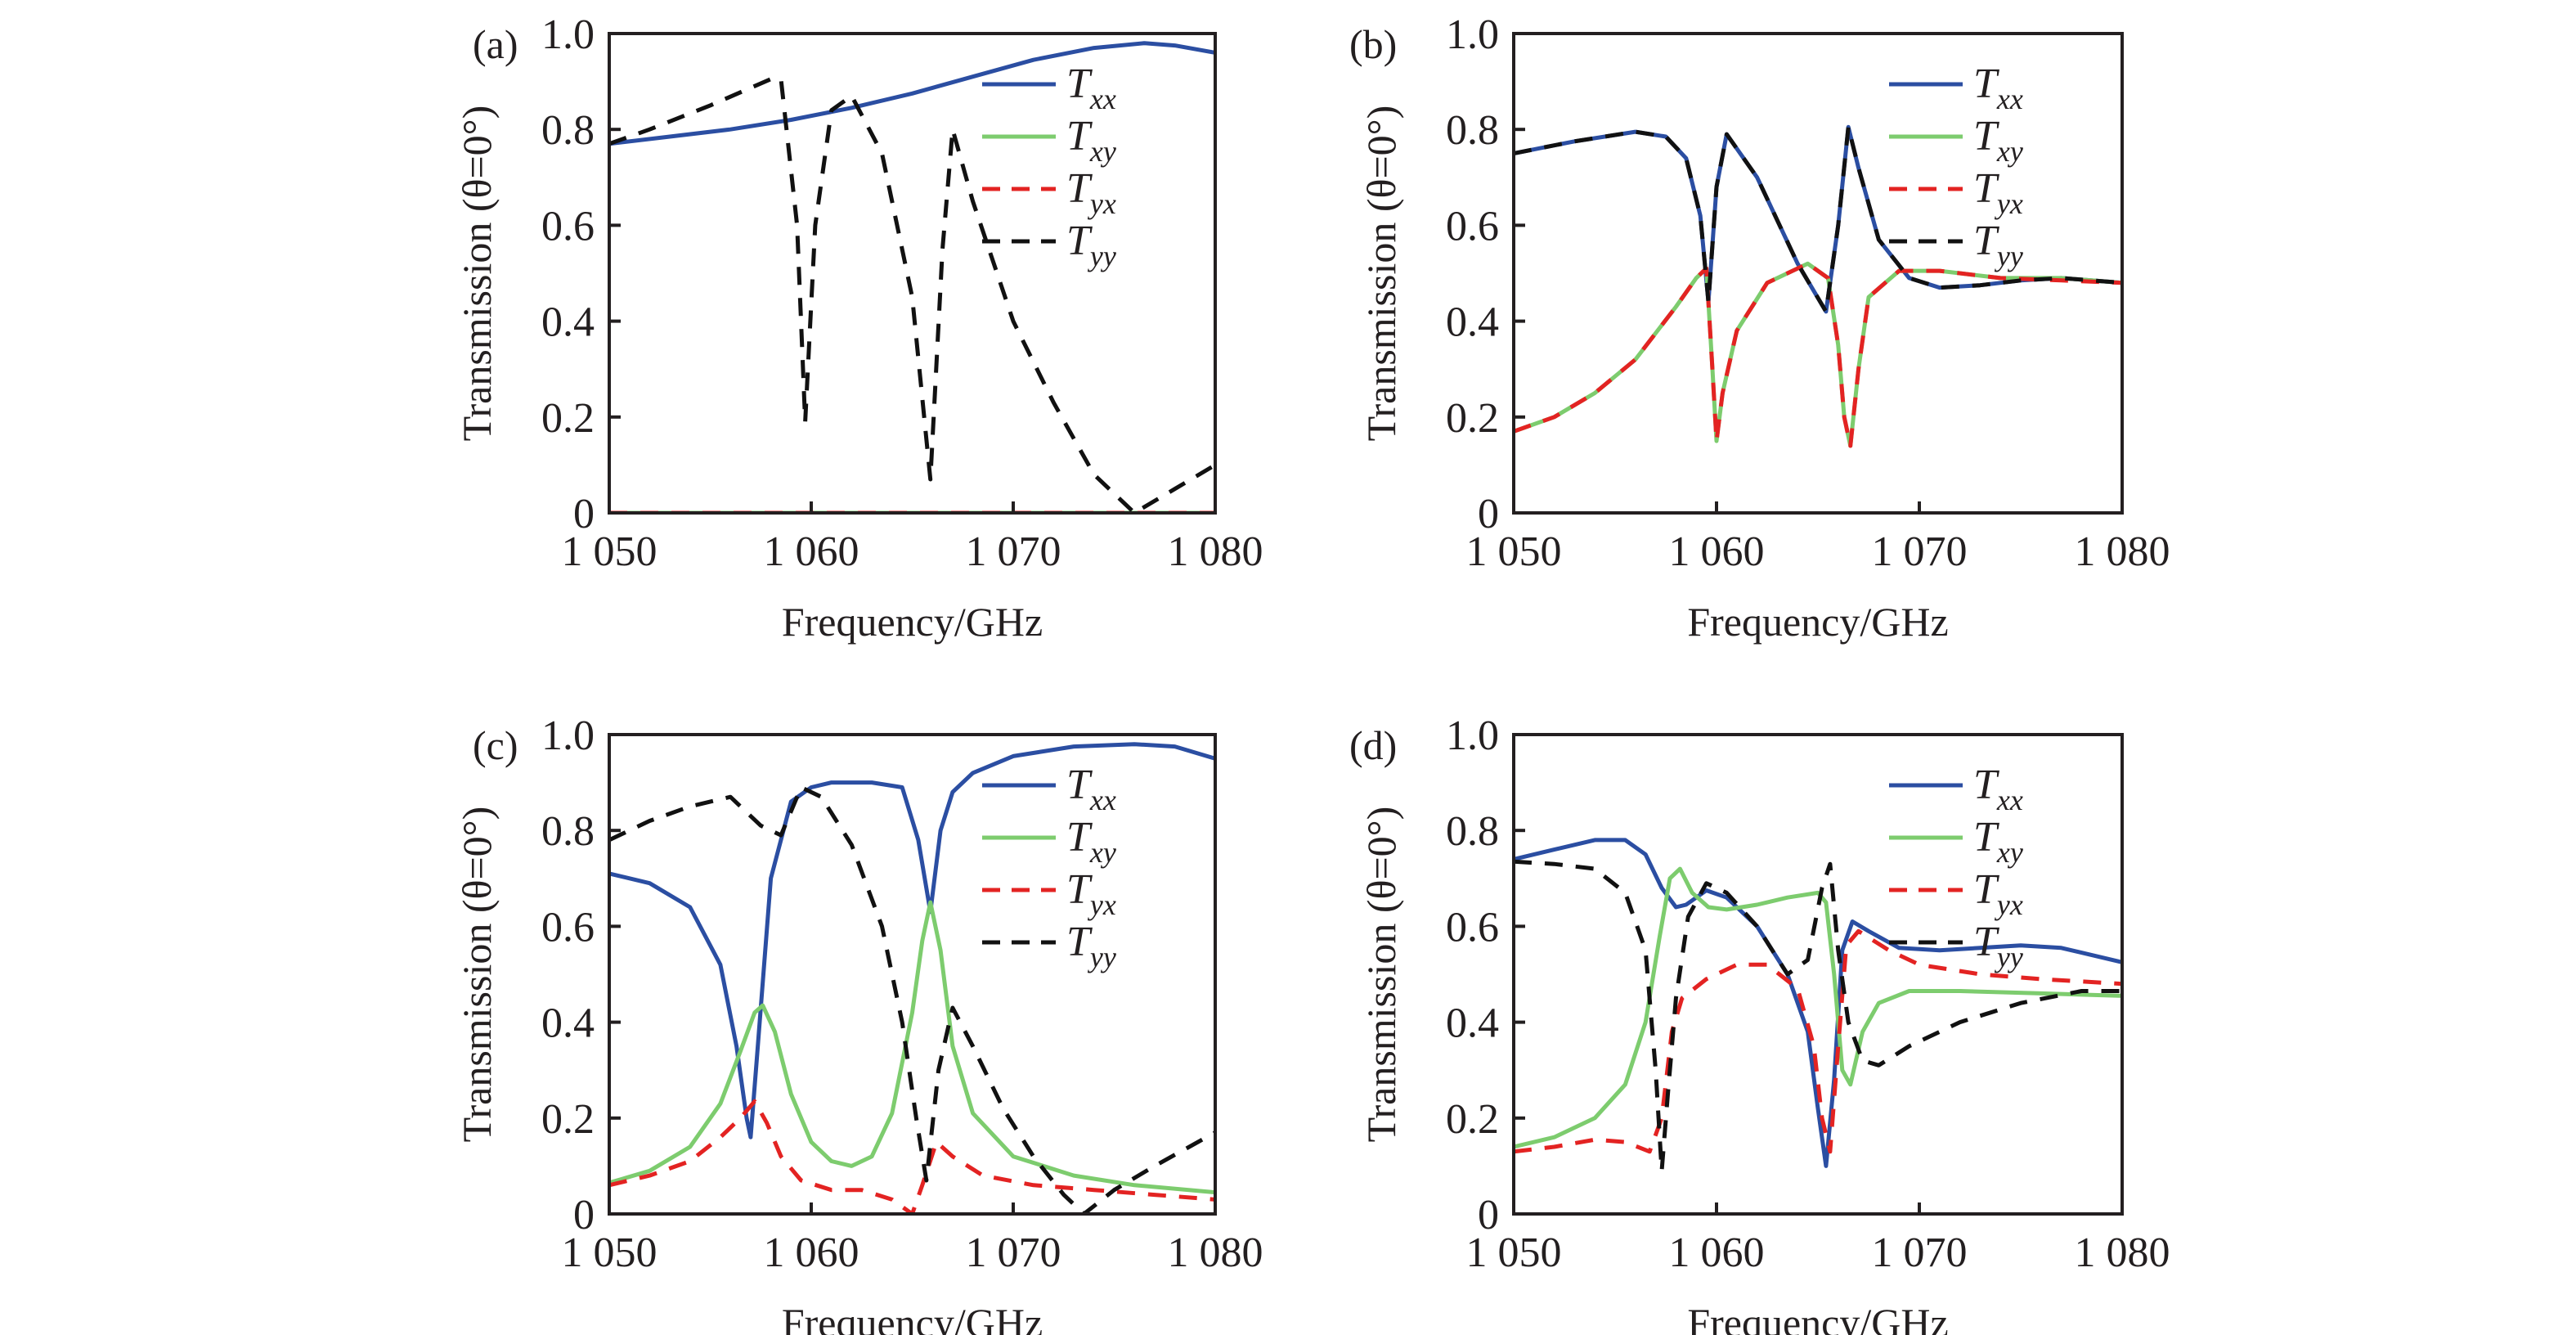 The image size is (2576, 1335). What do you see at coordinates (495, 44) in the screenshot?
I see `panel-label: (a)` at bounding box center [495, 44].